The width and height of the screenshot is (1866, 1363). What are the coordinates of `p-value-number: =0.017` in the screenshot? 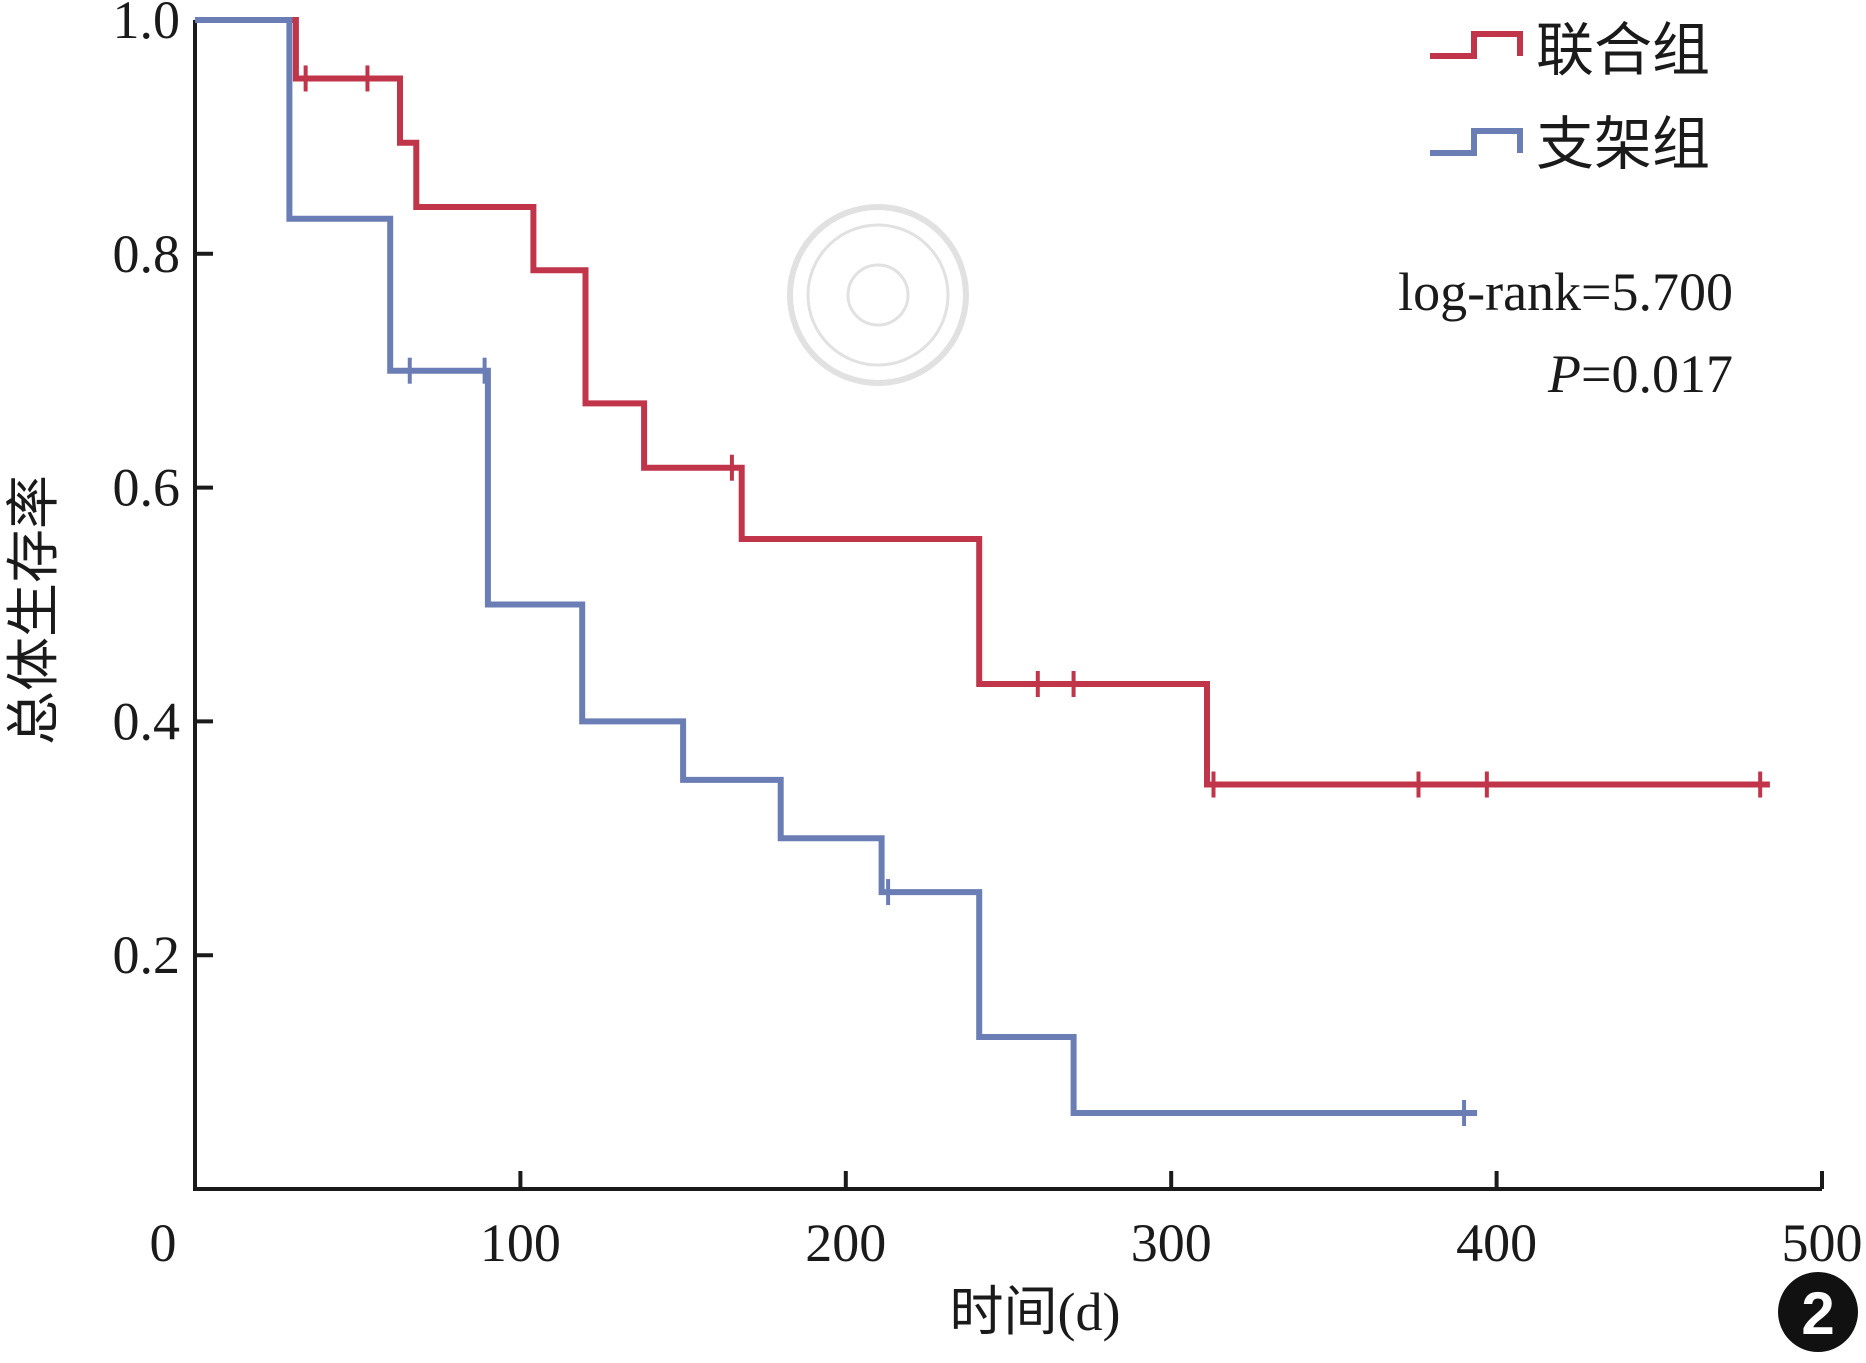 It's located at (1657, 374).